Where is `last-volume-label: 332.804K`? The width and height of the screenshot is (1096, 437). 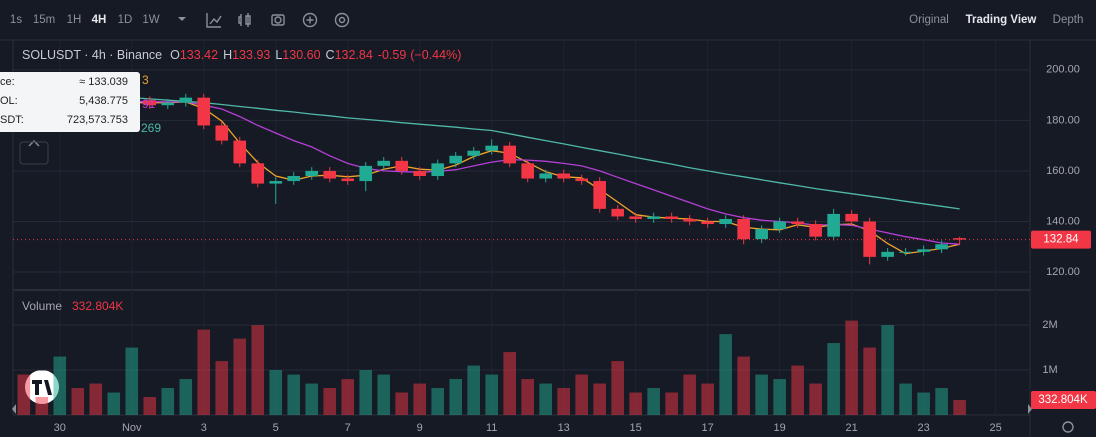
last-volume-label: 332.804K is located at coordinates (1063, 400).